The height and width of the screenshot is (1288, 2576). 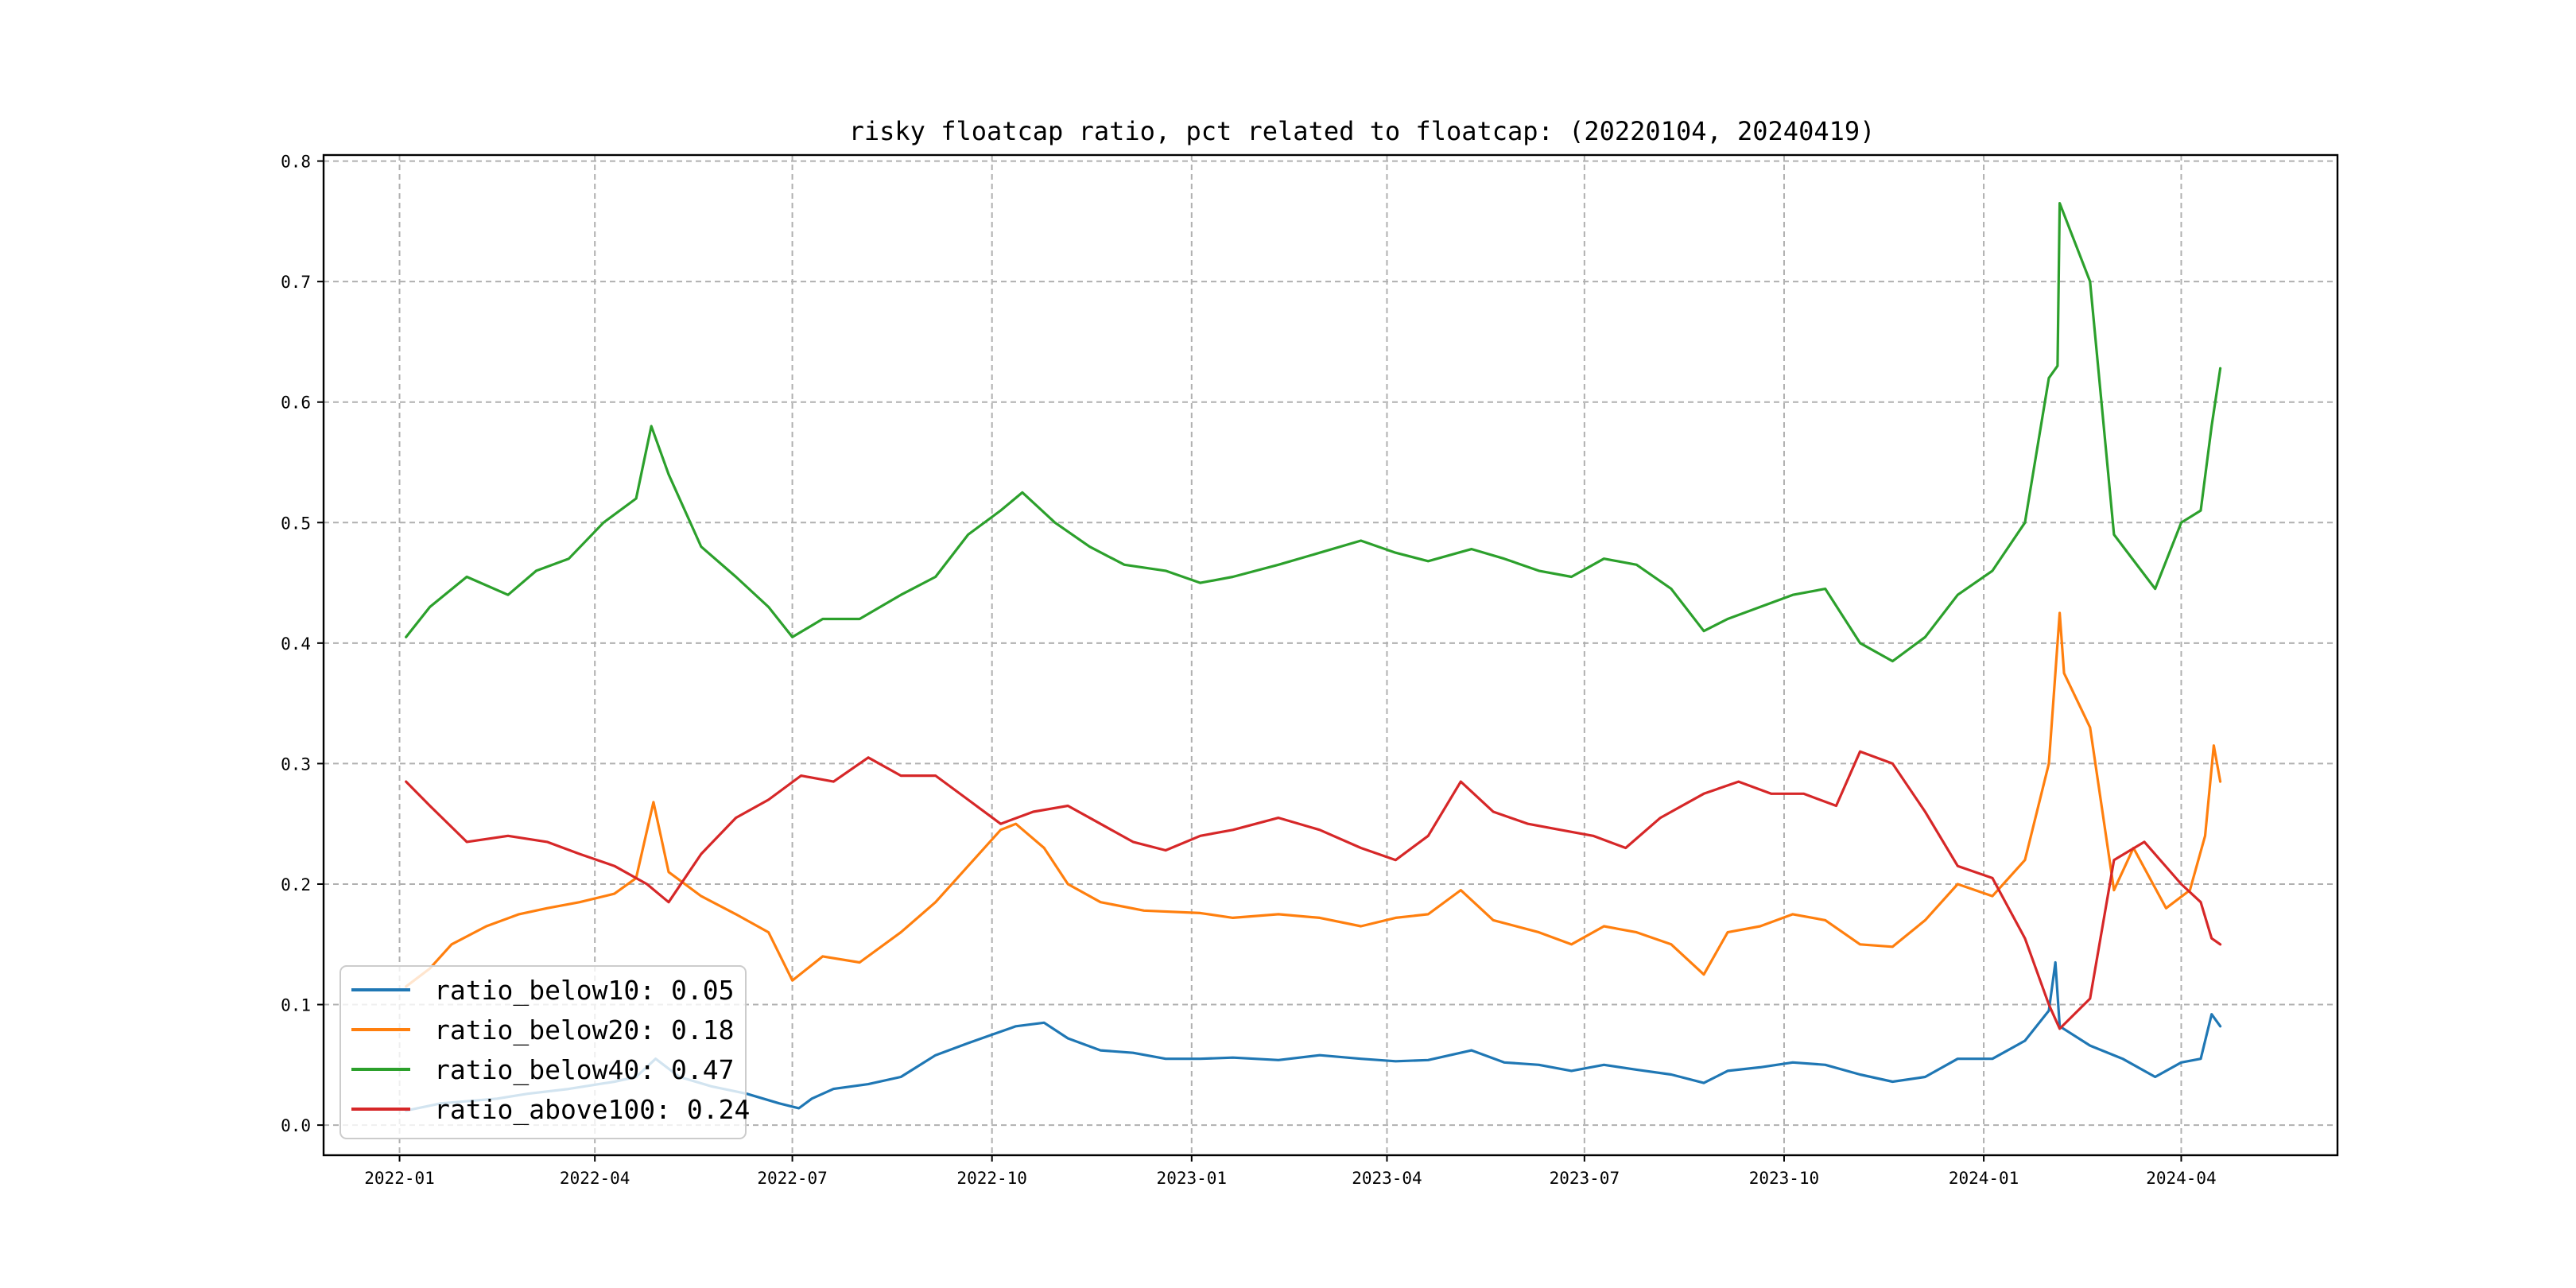 I want to click on y-tick-label: 0.2, so click(x=296, y=884).